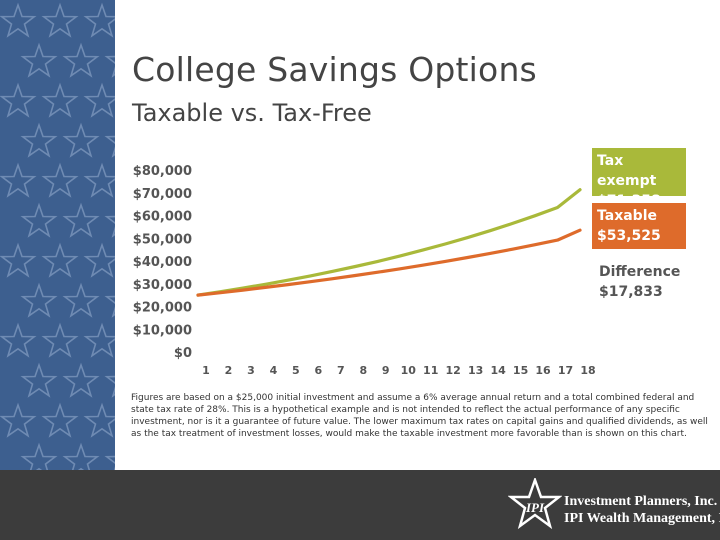 This screenshot has width=720, height=540. What do you see at coordinates (162, 308) in the screenshot?
I see `y-tick-label: $20,000` at bounding box center [162, 308].